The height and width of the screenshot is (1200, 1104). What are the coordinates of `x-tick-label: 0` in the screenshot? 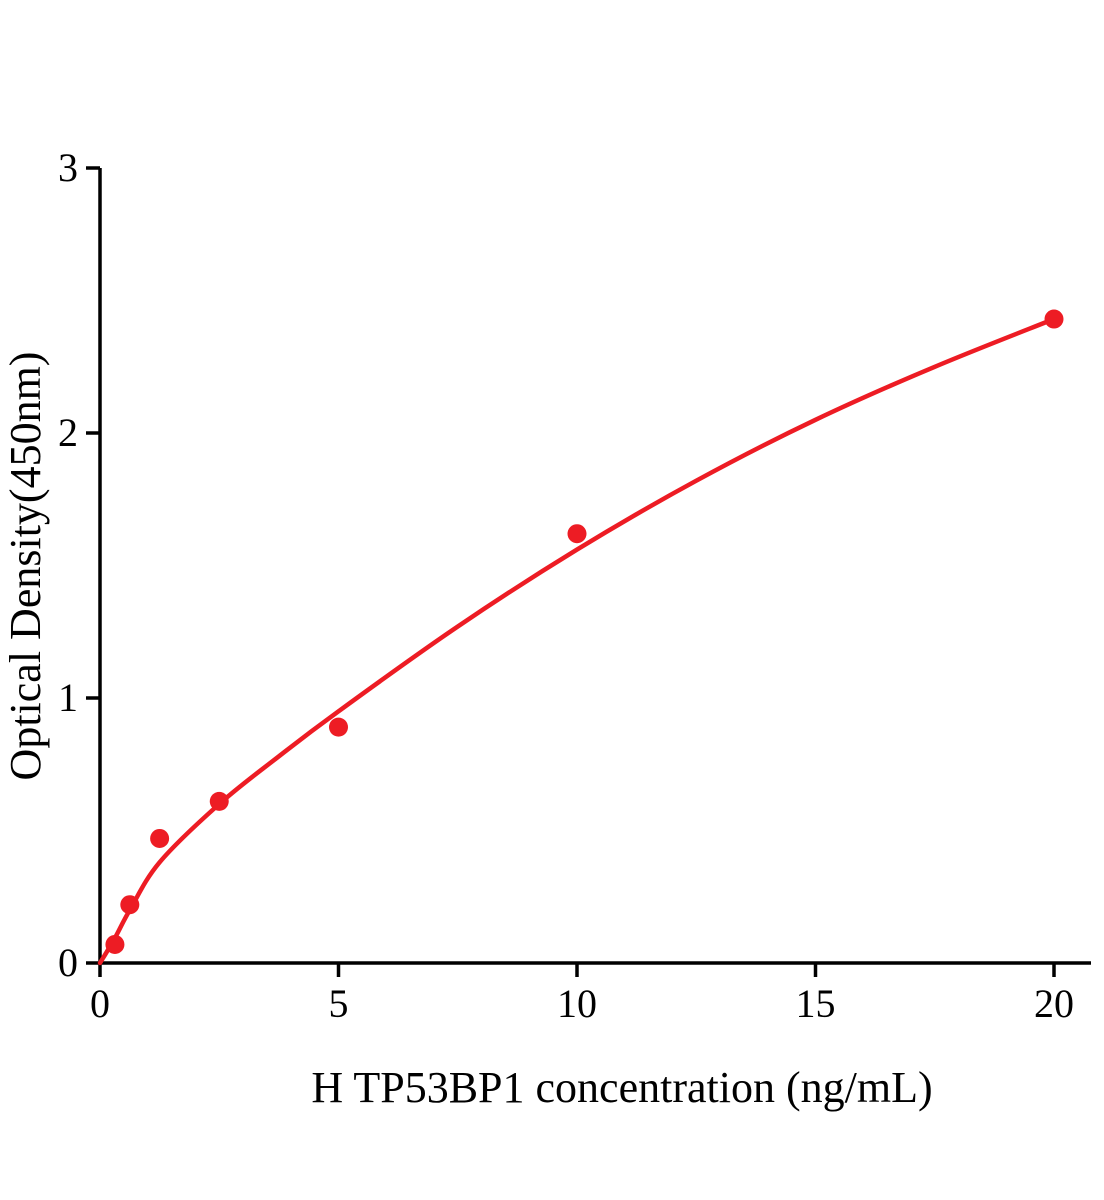 It's located at (100, 1003).